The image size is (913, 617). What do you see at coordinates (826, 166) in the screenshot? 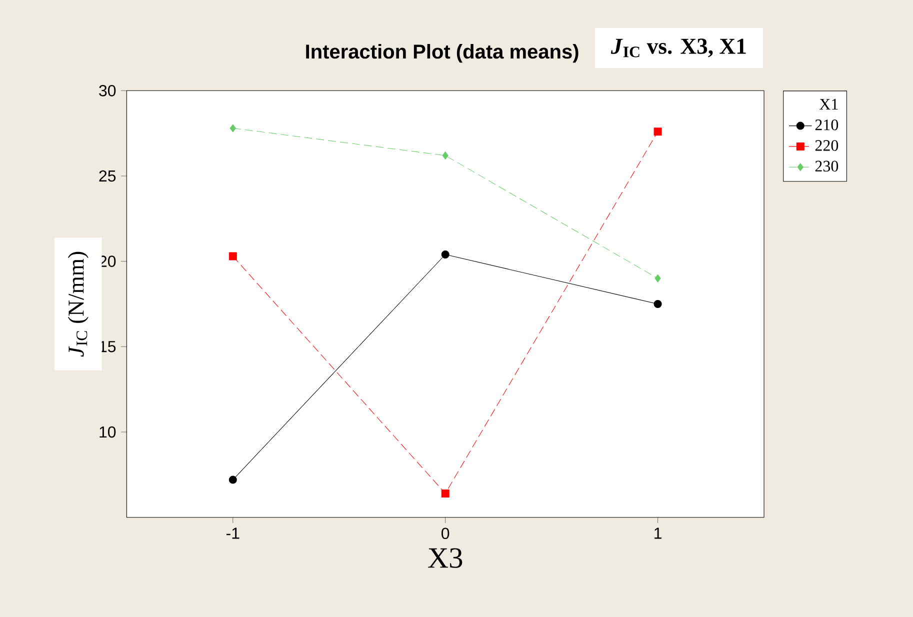
I see `legend-label: 230` at bounding box center [826, 166].